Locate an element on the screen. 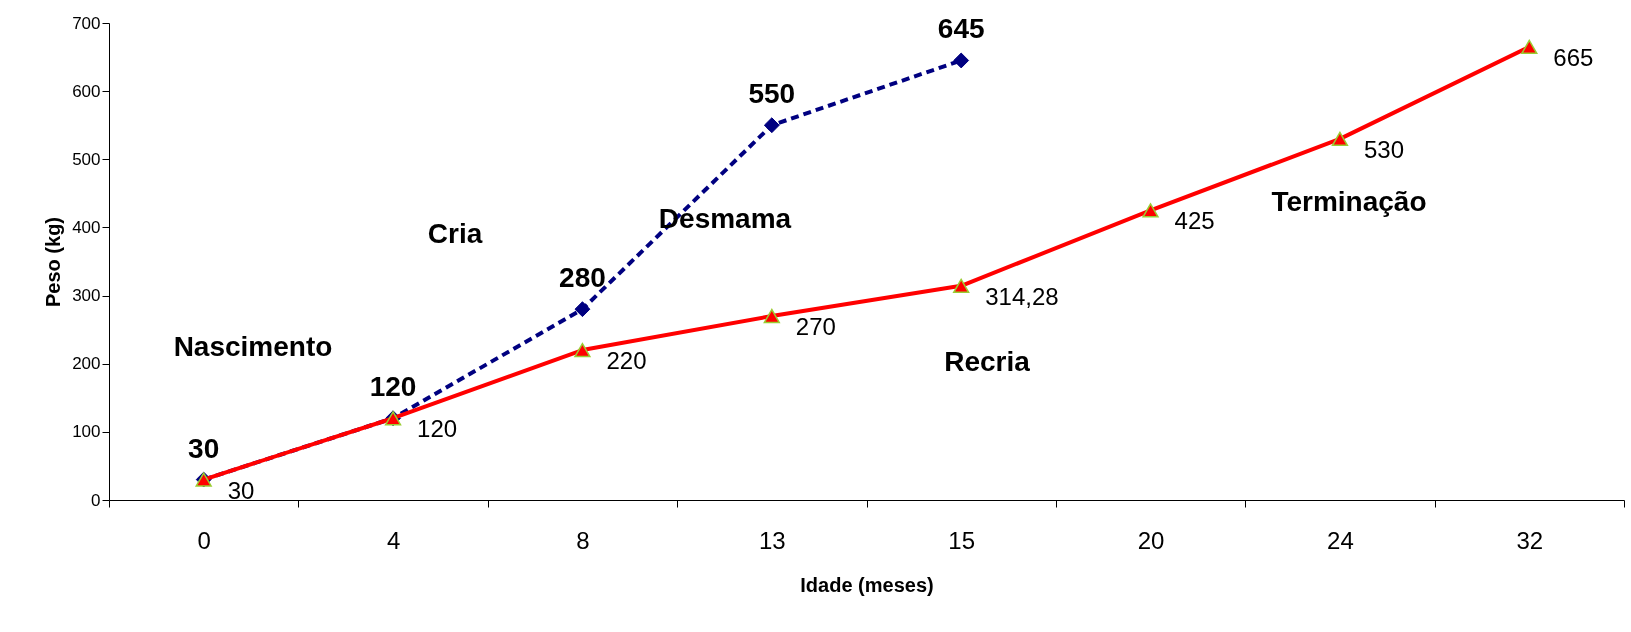 Image resolution: width=1631 pixels, height=632 pixels. y-tick-label: 400 is located at coordinates (86, 227).